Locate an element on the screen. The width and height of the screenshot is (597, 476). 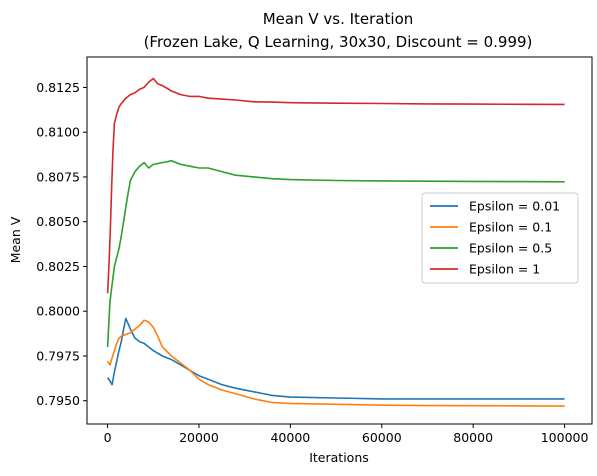
y-tick-label: 0.7975 is located at coordinates (58, 355).